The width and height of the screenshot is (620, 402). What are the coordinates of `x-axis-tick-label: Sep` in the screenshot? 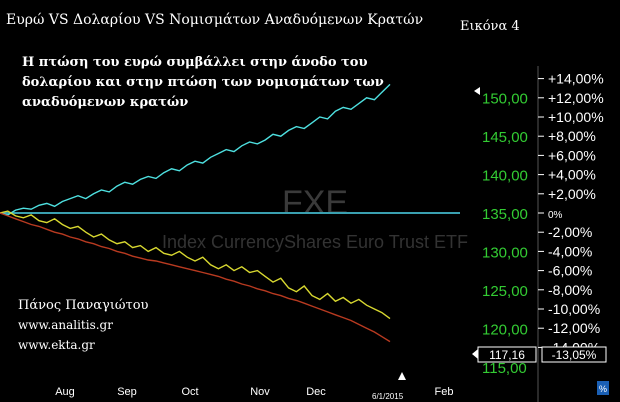 It's located at (127, 392).